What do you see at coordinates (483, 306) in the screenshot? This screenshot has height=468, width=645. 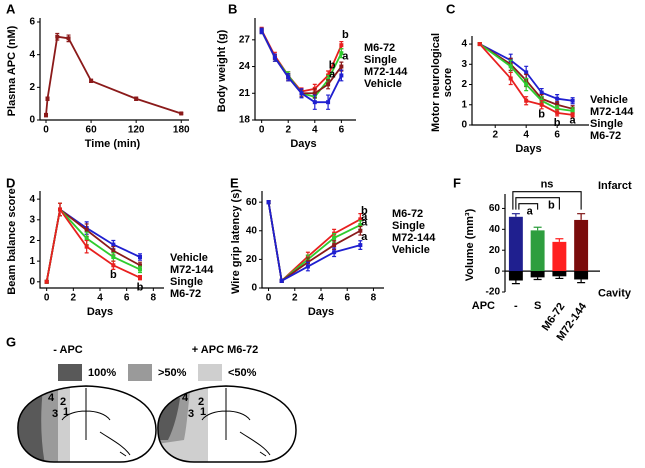 I see `x-axis-label: APC` at bounding box center [483, 306].